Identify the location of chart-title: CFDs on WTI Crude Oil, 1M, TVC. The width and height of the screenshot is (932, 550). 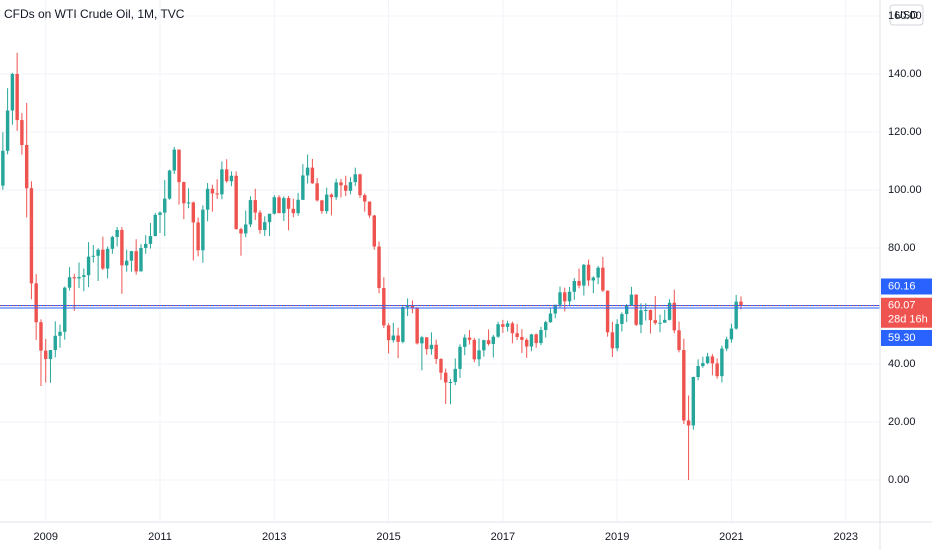
(94, 14).